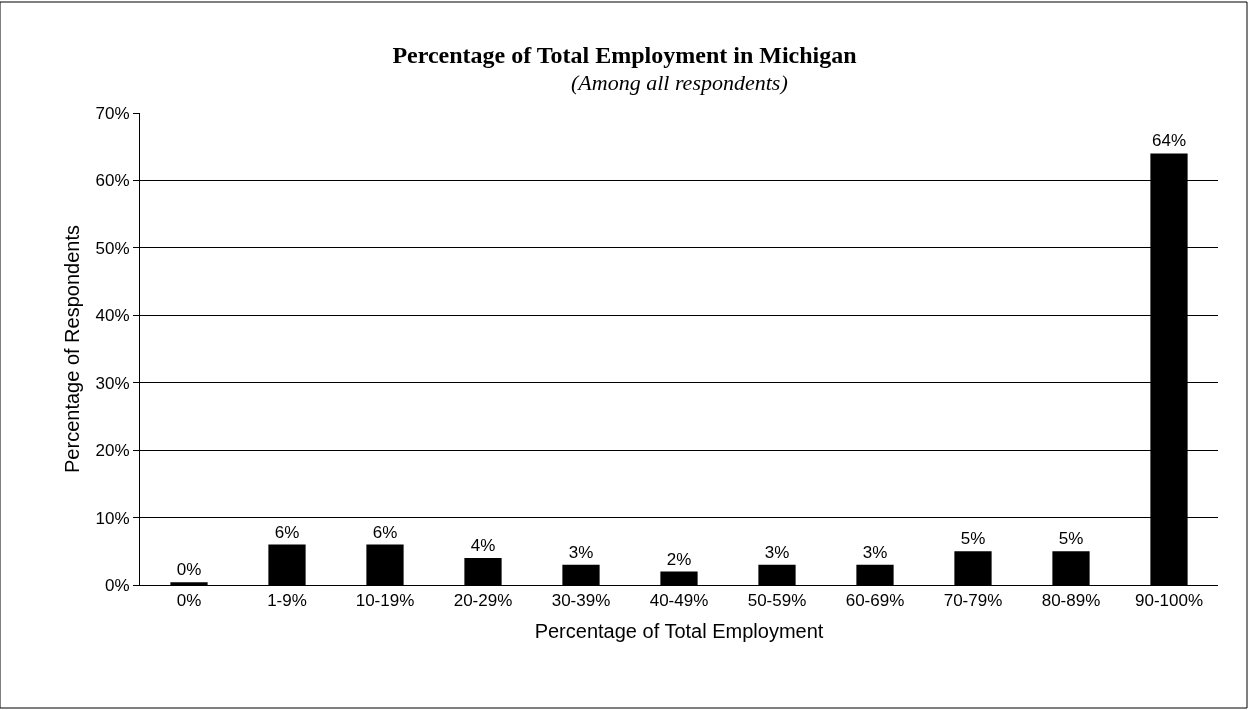 Image resolution: width=1249 pixels, height=710 pixels. What do you see at coordinates (112, 248) in the screenshot?
I see `y-tick-label: 50%` at bounding box center [112, 248].